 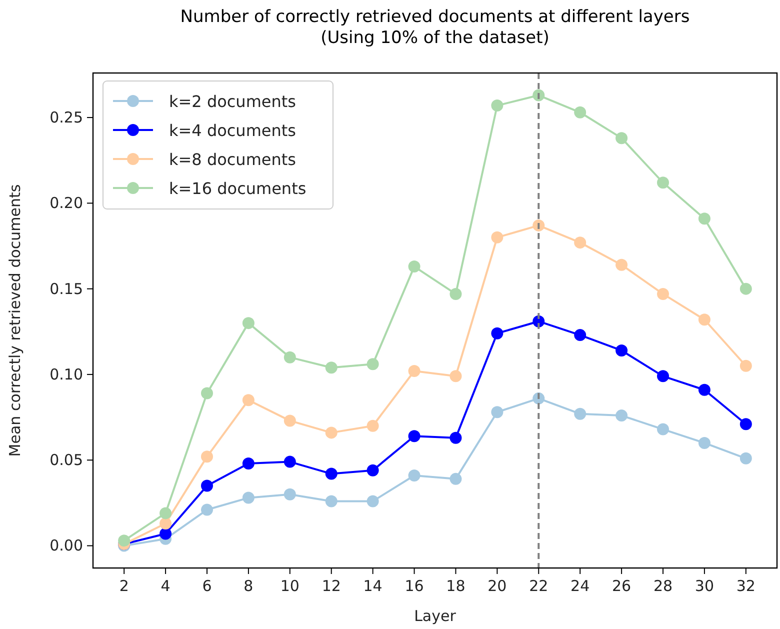 What do you see at coordinates (207, 586) in the screenshot?
I see `x-tick-label: 6` at bounding box center [207, 586].